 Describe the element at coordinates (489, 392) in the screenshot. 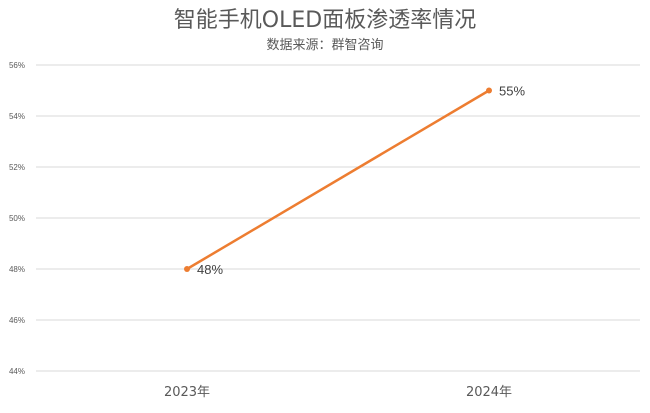

I see `x-tick-label: 2024年` at that location.